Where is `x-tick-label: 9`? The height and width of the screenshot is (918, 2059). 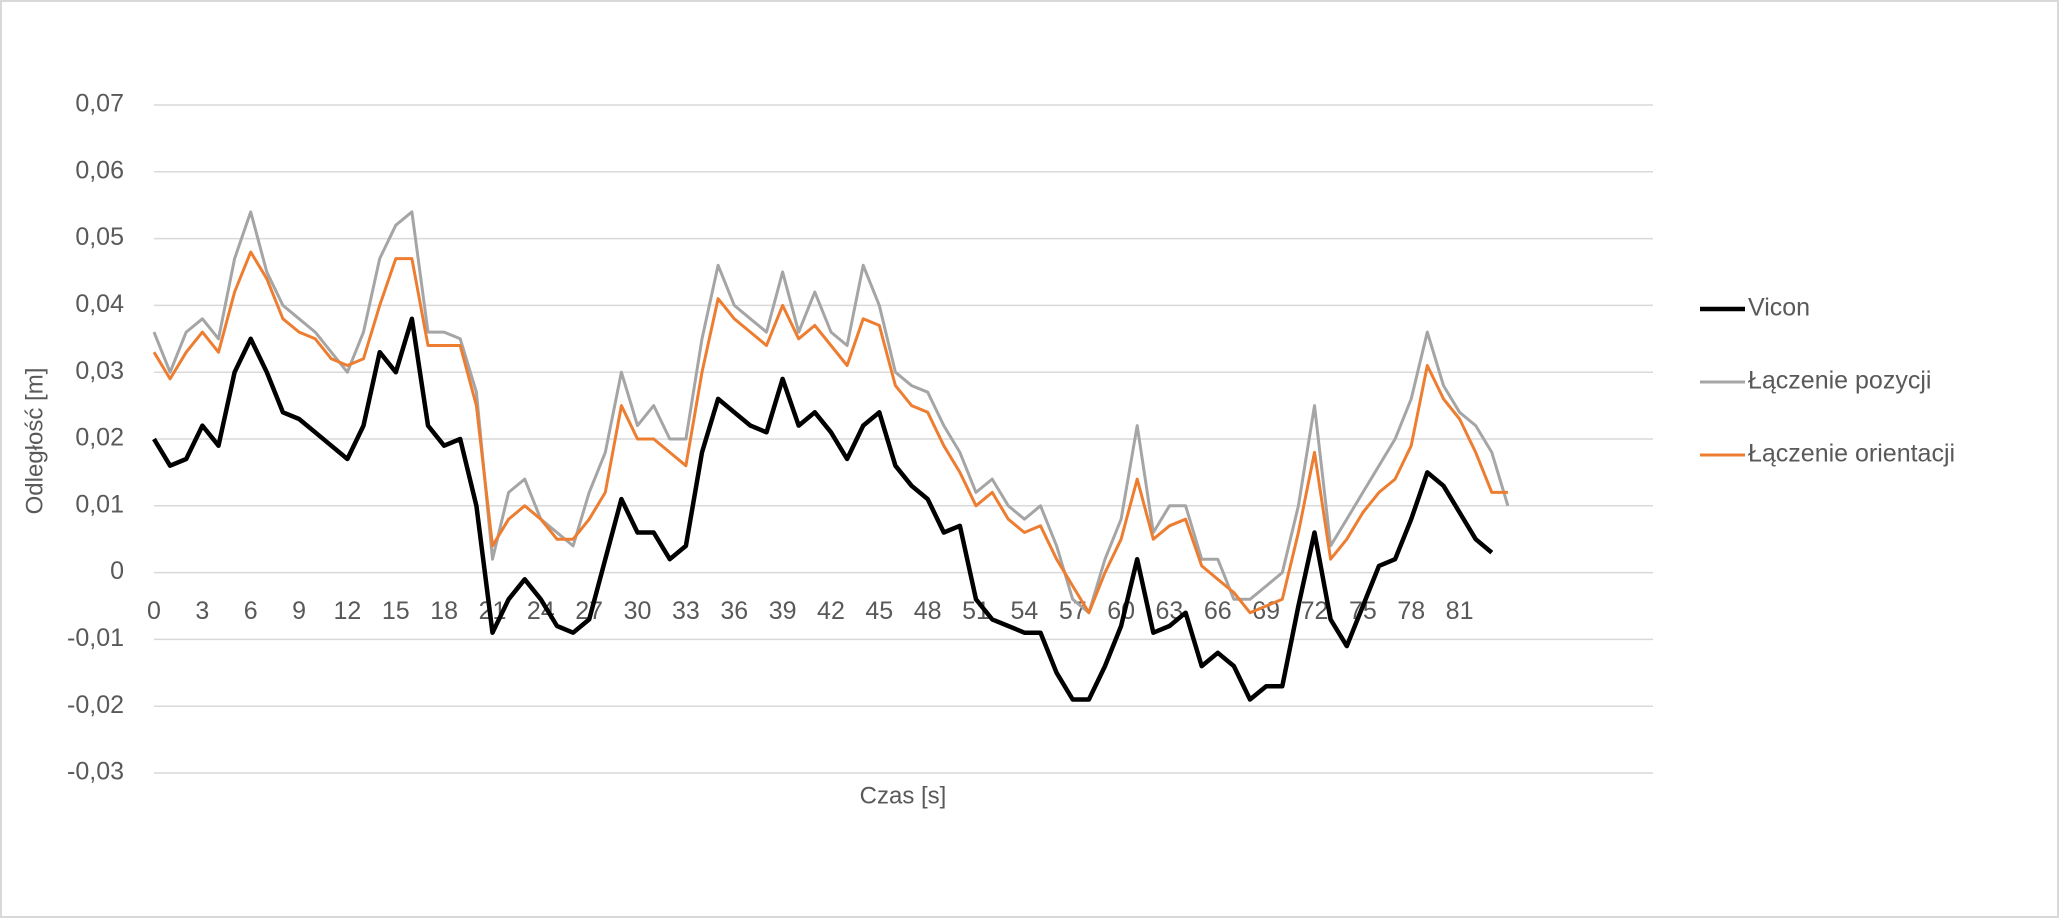
x-tick-label: 9 is located at coordinates (299, 611).